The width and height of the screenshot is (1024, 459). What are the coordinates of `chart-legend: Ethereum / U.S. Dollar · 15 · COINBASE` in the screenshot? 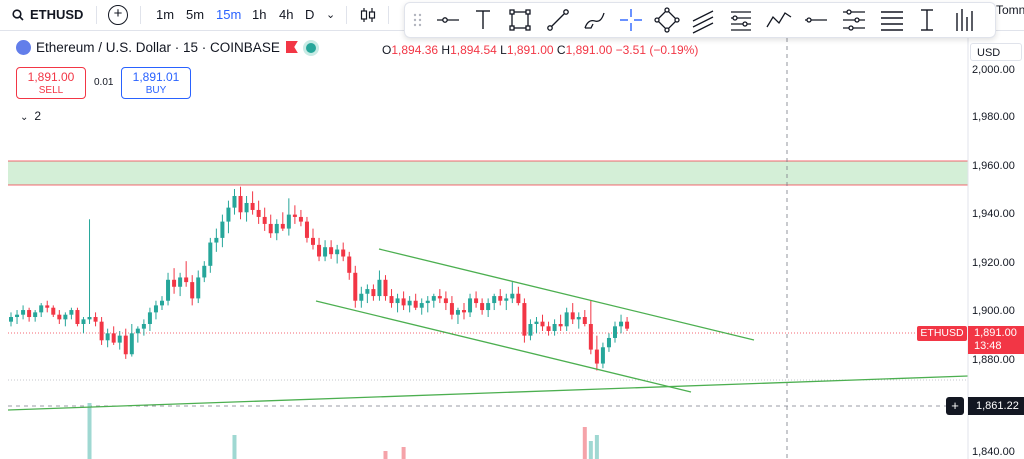 It's located at (166, 50).